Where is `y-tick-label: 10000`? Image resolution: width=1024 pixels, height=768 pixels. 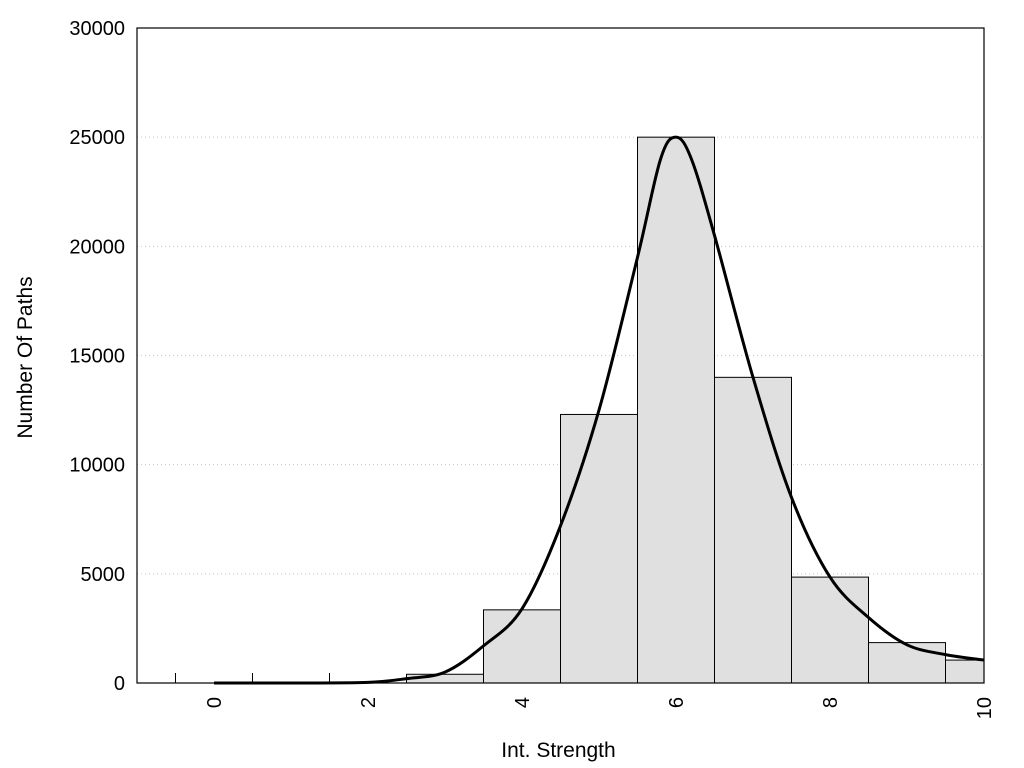
y-tick-label: 10000 is located at coordinates (97, 466).